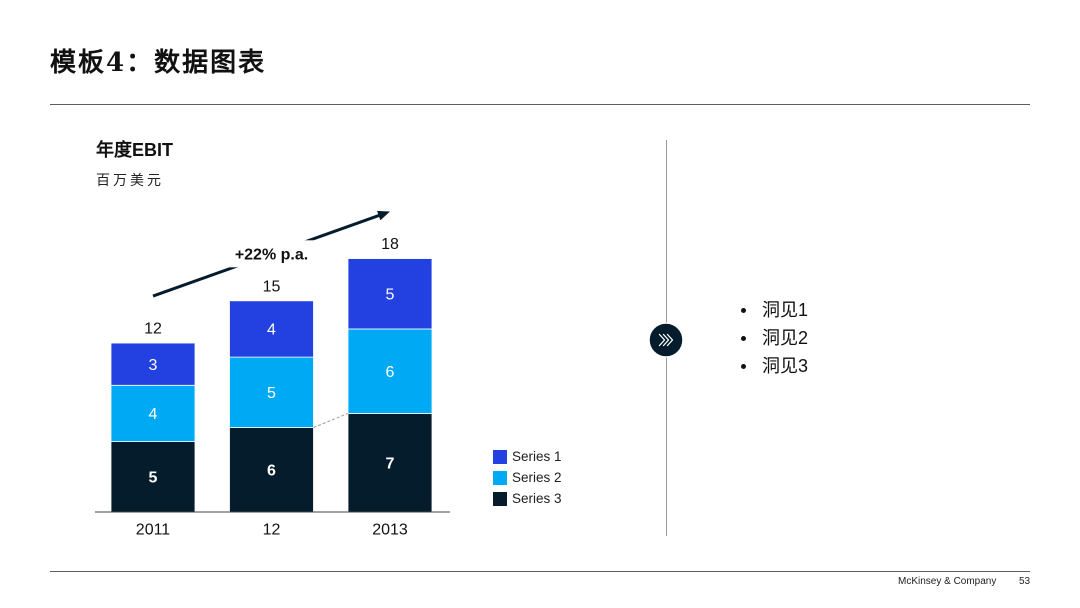  Describe the element at coordinates (537, 477) in the screenshot. I see `legend-label: Series 2` at that location.